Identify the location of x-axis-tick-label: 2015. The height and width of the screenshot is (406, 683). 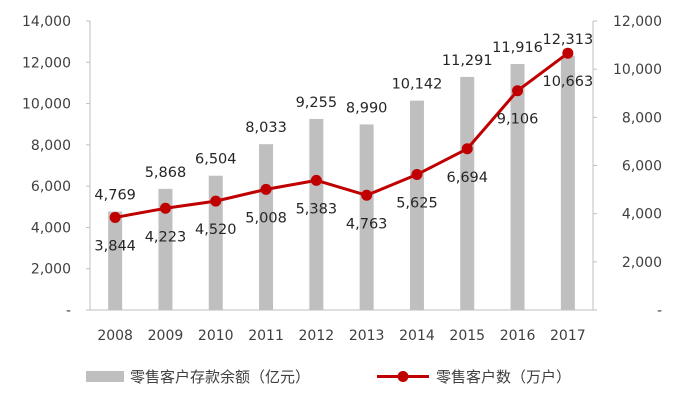
(467, 336).